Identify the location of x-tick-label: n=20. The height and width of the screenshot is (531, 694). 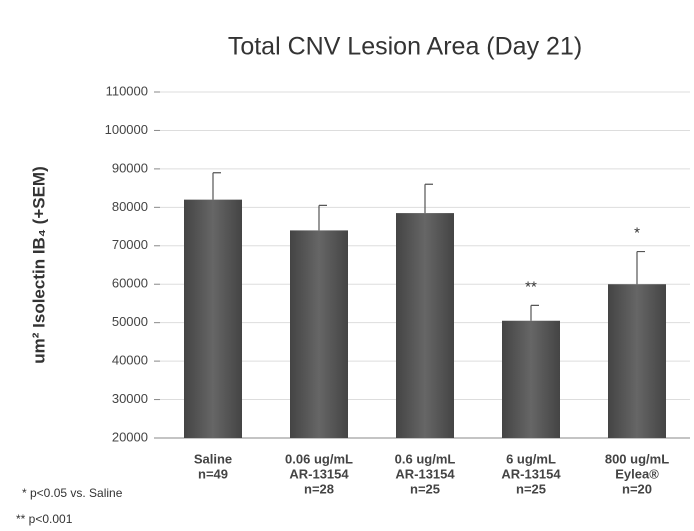
(637, 488).